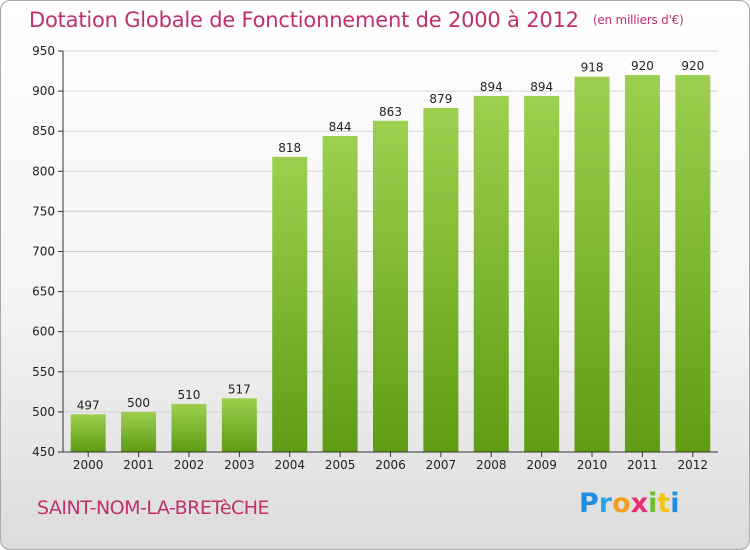 The height and width of the screenshot is (550, 750). What do you see at coordinates (592, 68) in the screenshot?
I see `value-label: 918` at bounding box center [592, 68].